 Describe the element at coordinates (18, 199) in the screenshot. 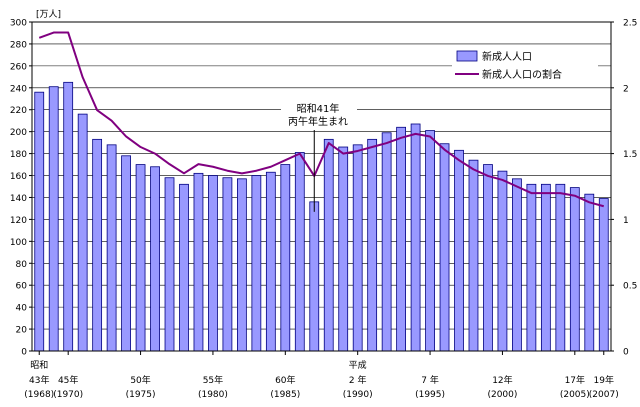

I see `y-tick-label: 140` at that location.